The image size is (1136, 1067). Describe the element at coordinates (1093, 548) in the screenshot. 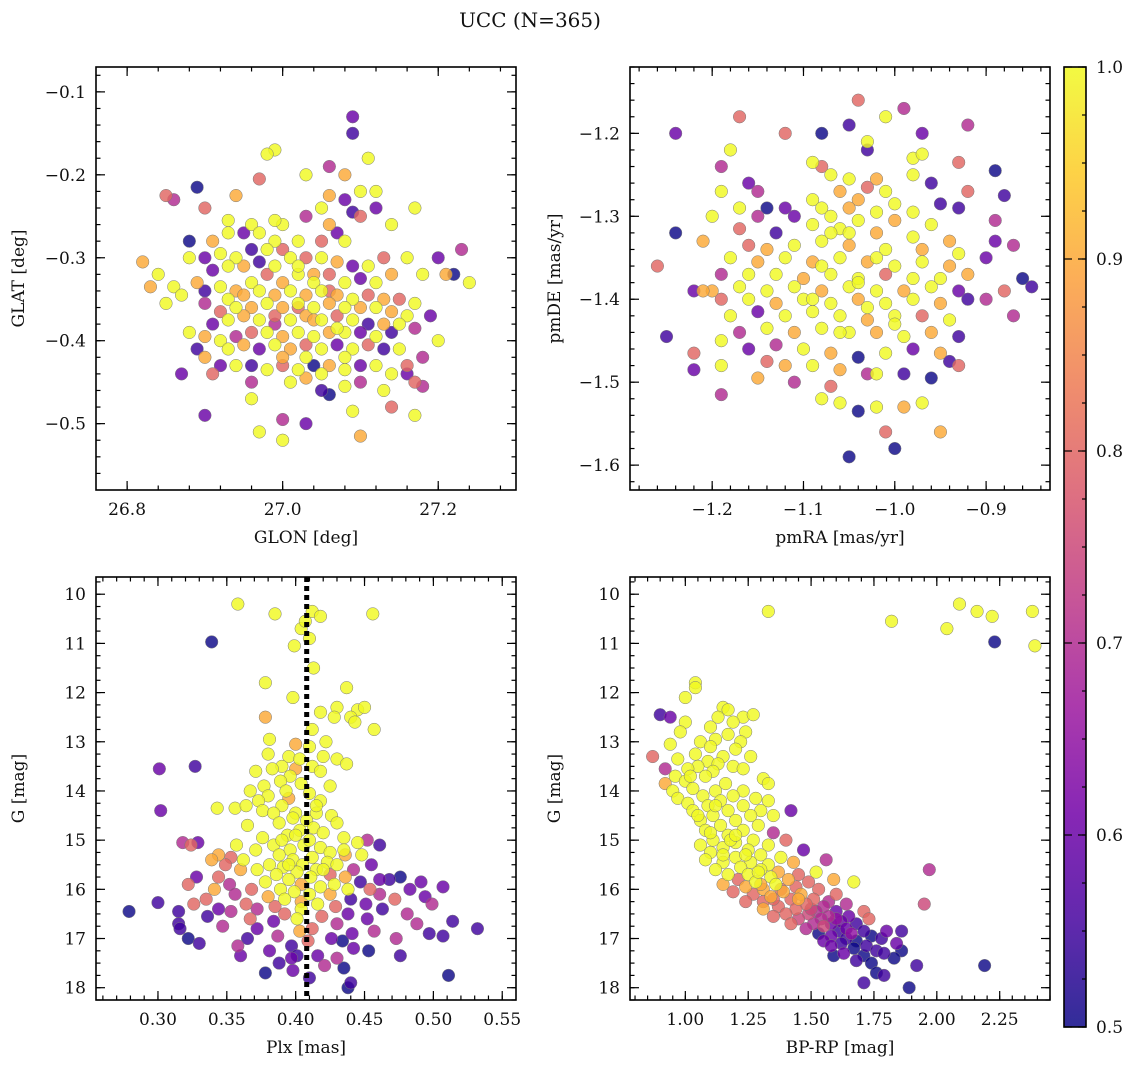

I see `colorbar-ticks: 0.5 0.6 0.7 0.8 0.9 1.0` at that location.